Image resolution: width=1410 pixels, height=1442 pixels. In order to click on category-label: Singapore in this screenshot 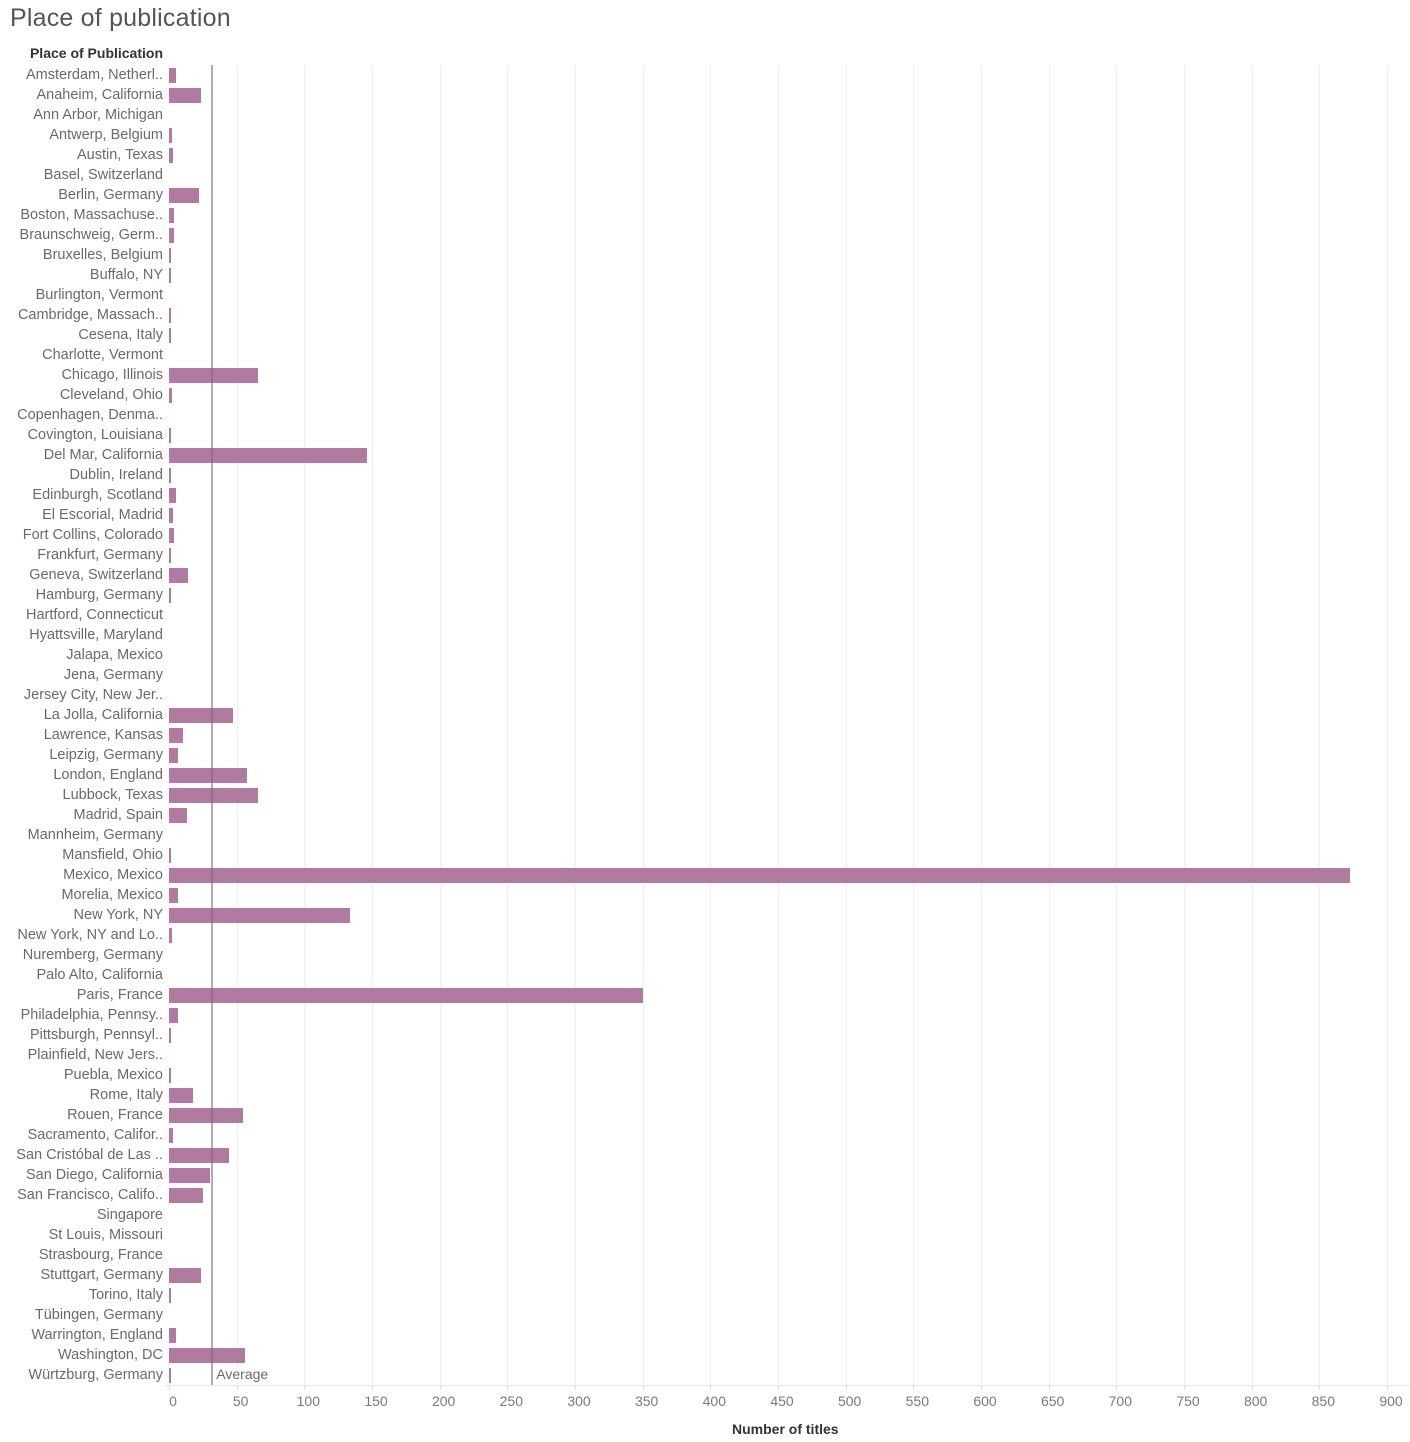, I will do `click(129, 1215)`.